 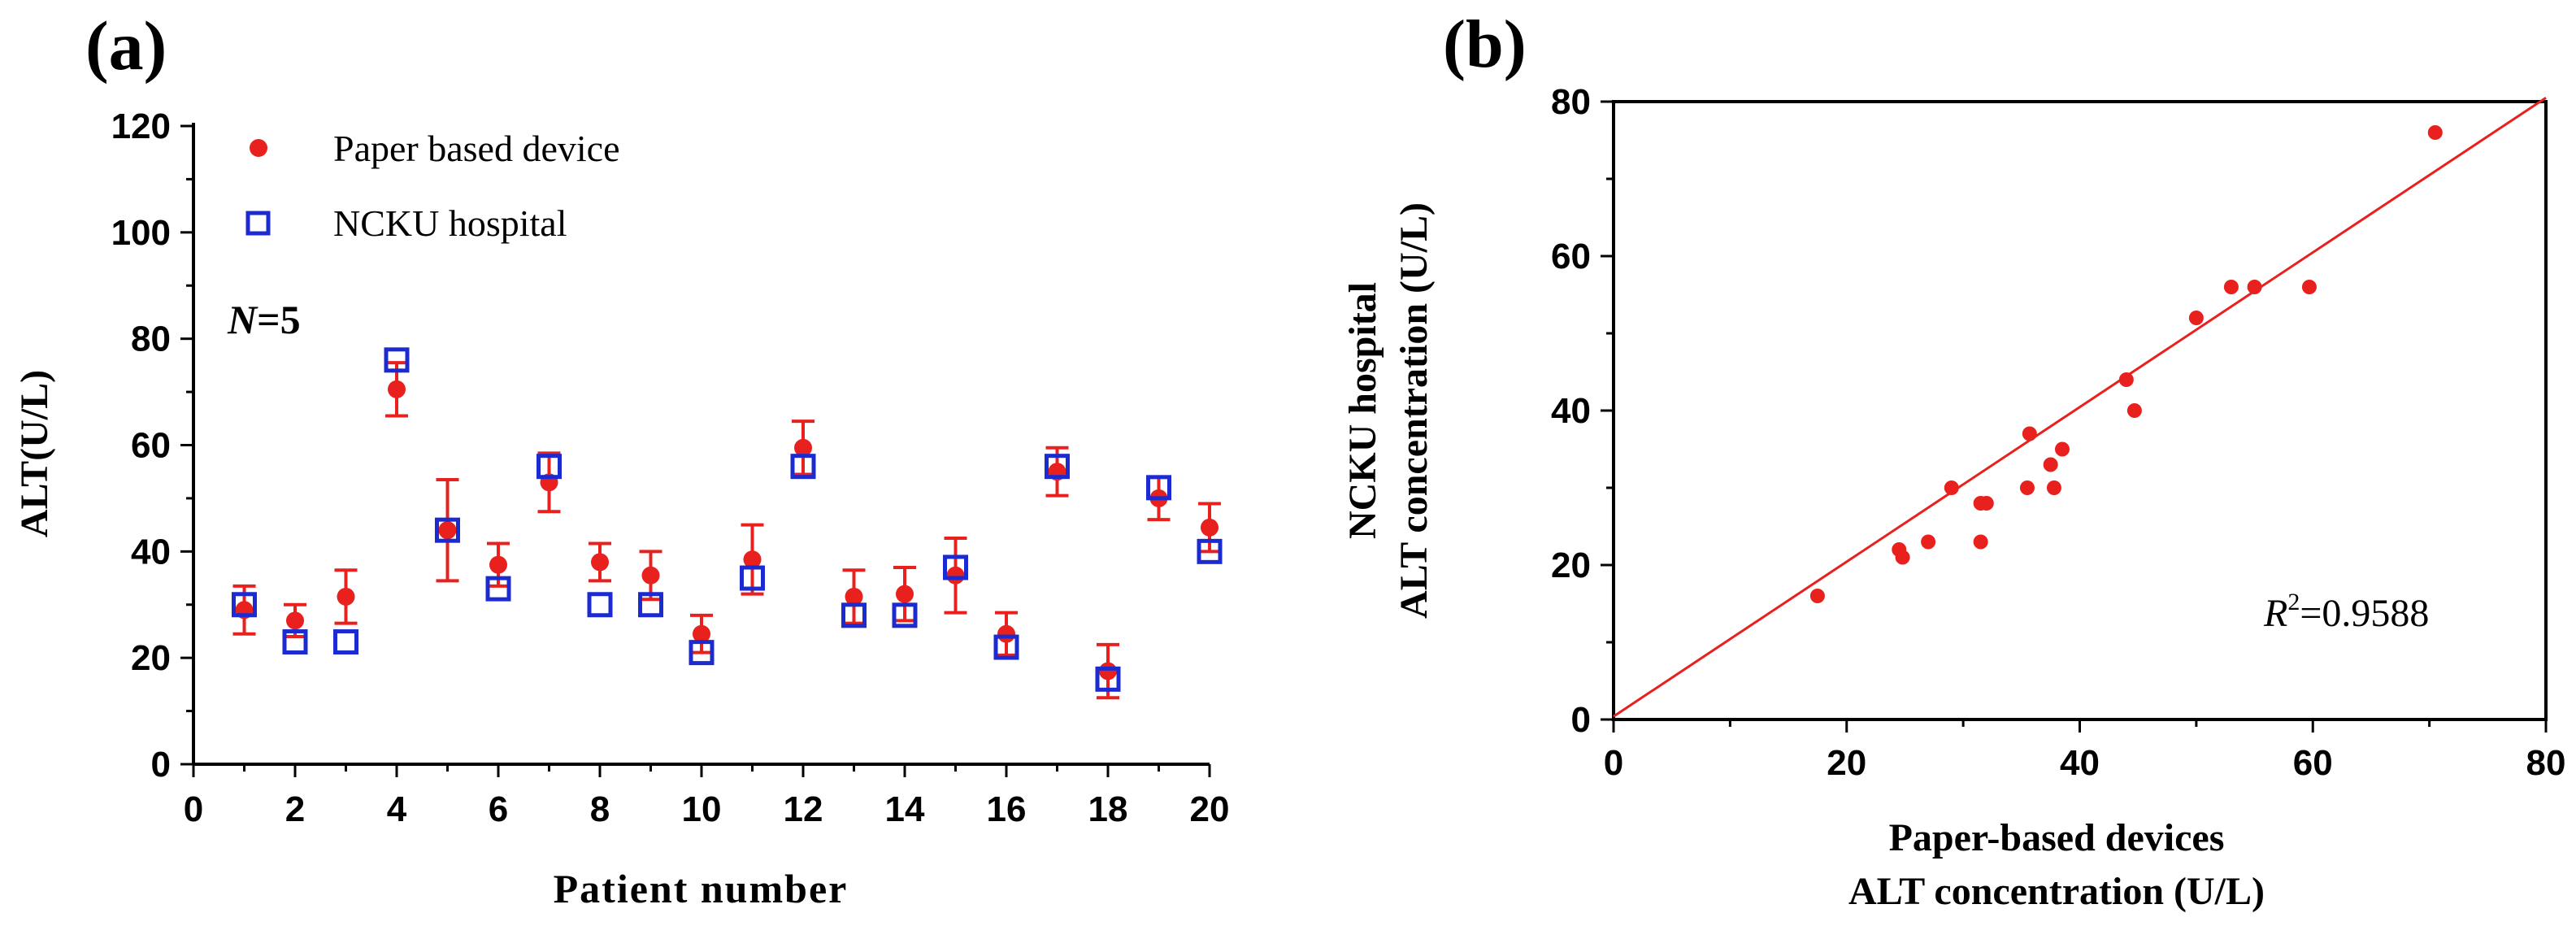 What do you see at coordinates (1362, 411) in the screenshot?
I see `panel-b-y-axis-title-line1: NCKU hospital` at bounding box center [1362, 411].